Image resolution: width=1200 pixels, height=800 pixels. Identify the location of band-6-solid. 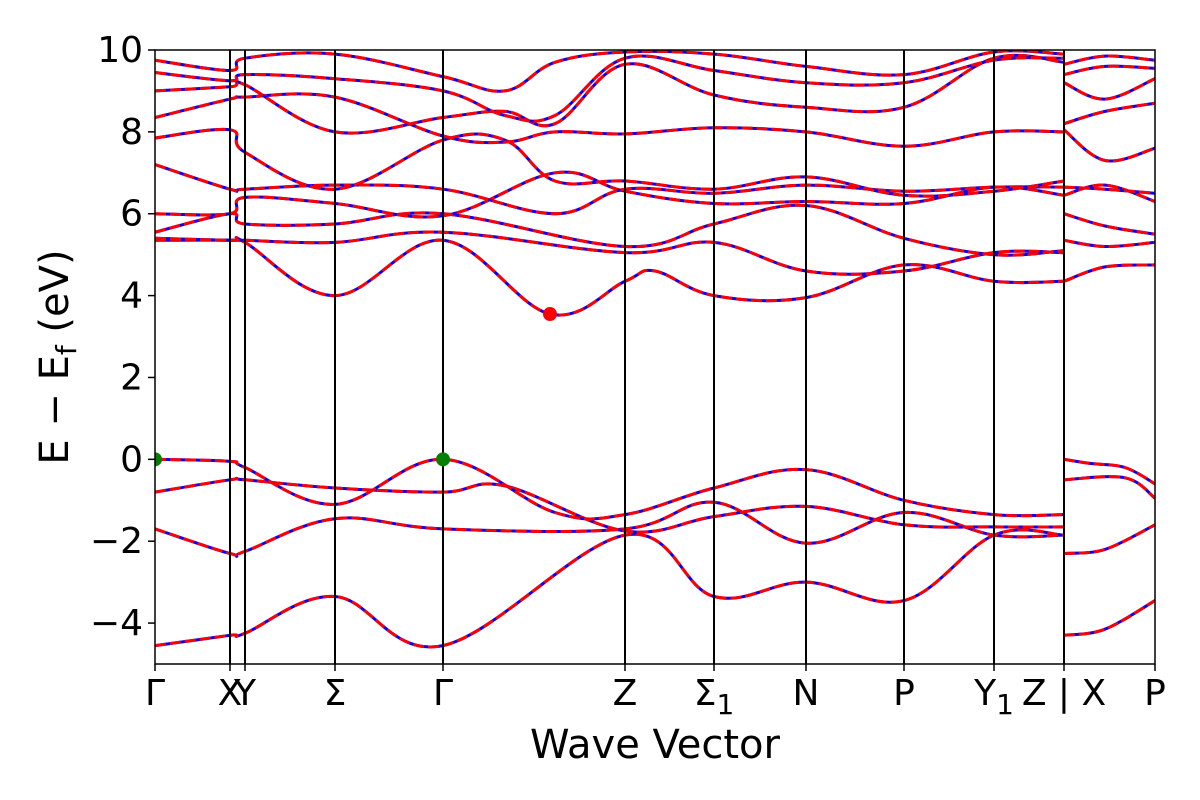
(610, 230).